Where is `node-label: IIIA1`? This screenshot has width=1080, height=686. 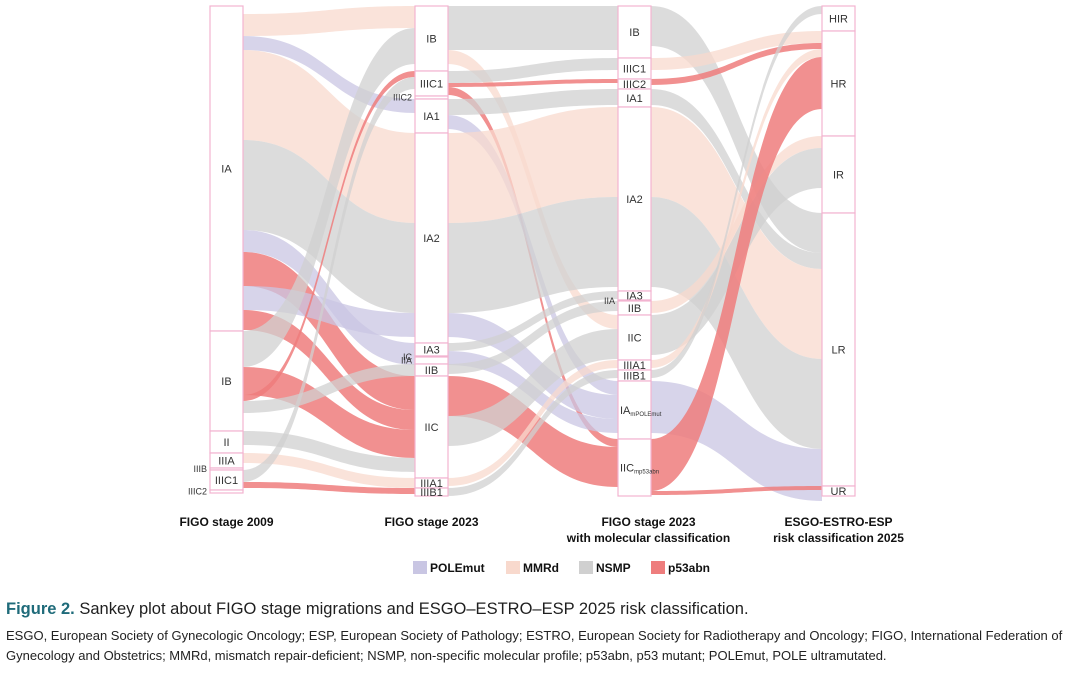 node-label: IIIA1 is located at coordinates (634, 366).